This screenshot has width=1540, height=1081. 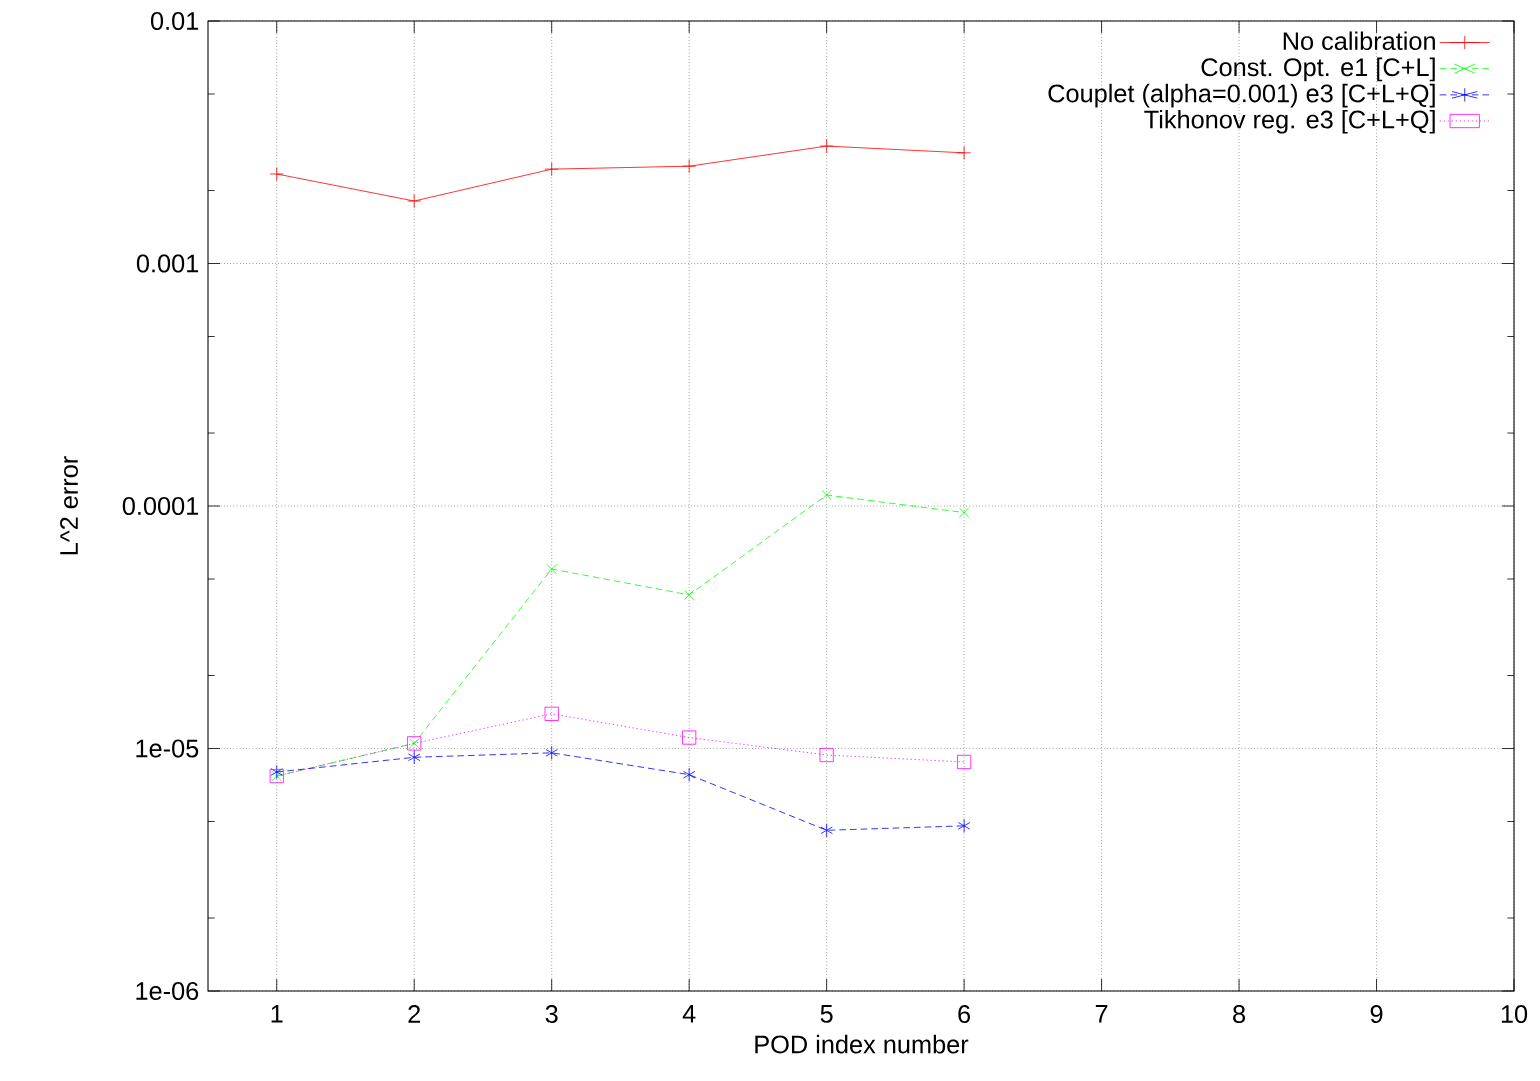 What do you see at coordinates (167, 263) in the screenshot?
I see `y-tick-label: 0.001` at bounding box center [167, 263].